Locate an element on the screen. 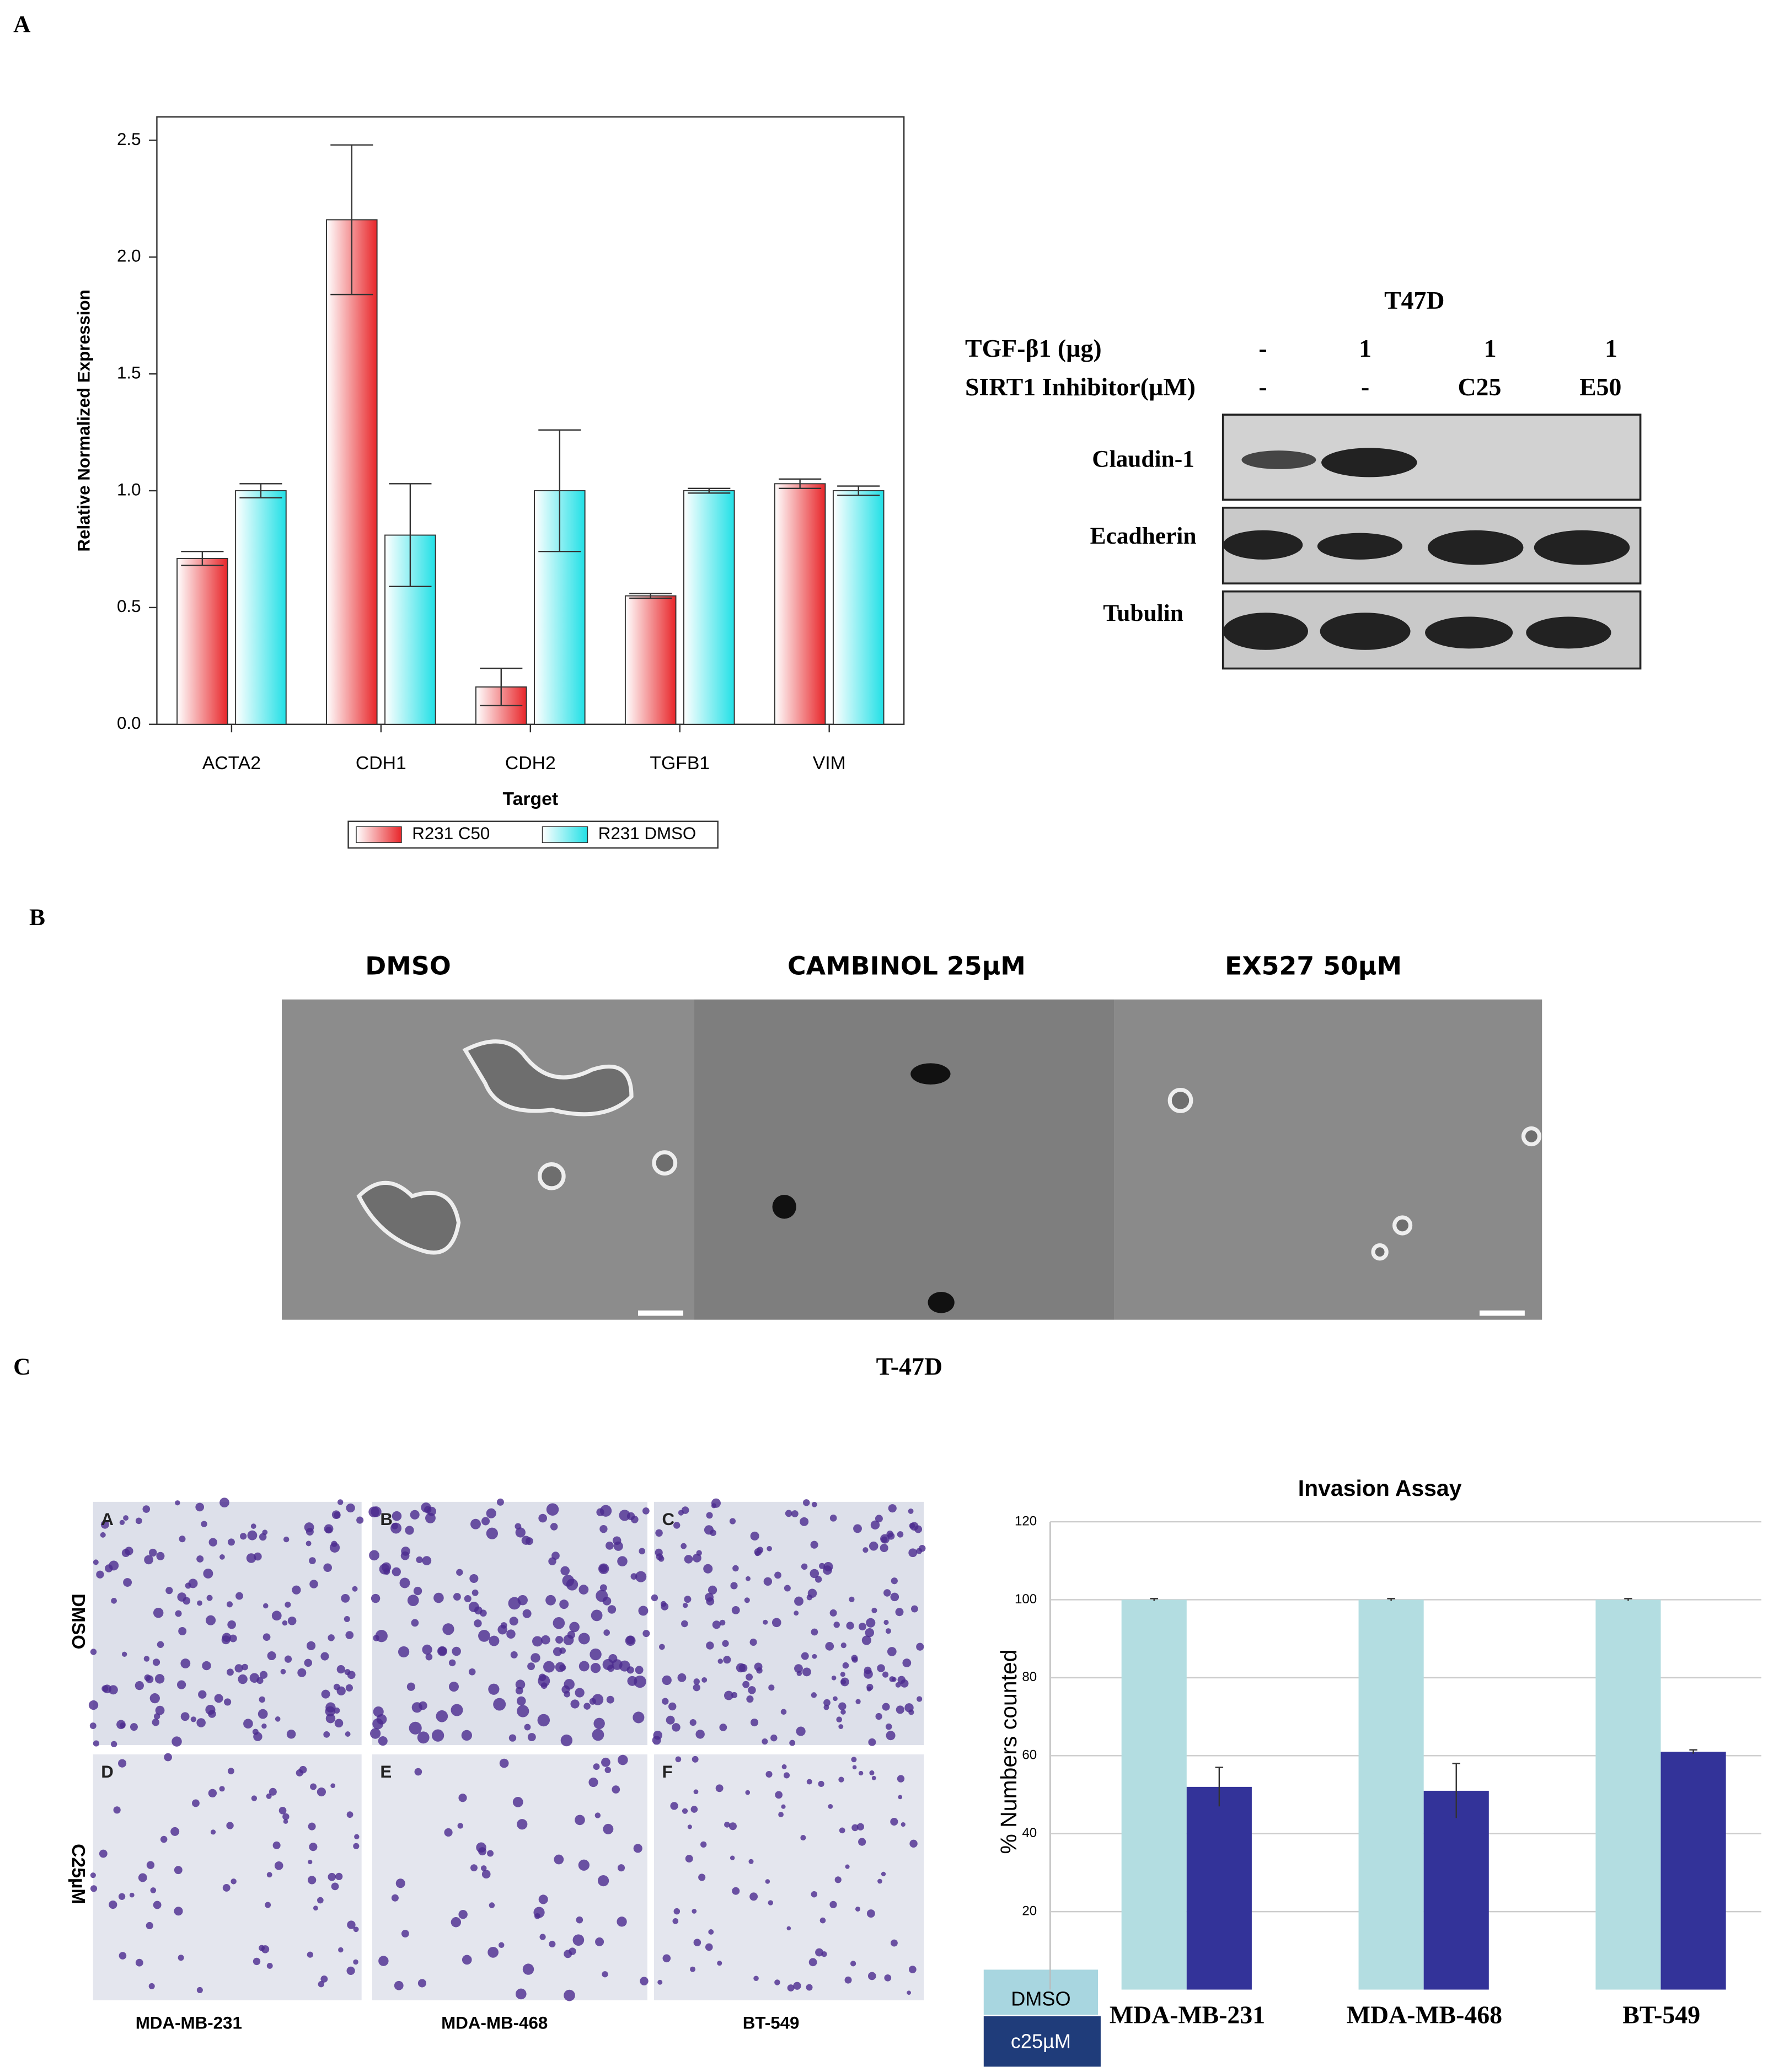  row-label: C25µM is located at coordinates (78, 1874).